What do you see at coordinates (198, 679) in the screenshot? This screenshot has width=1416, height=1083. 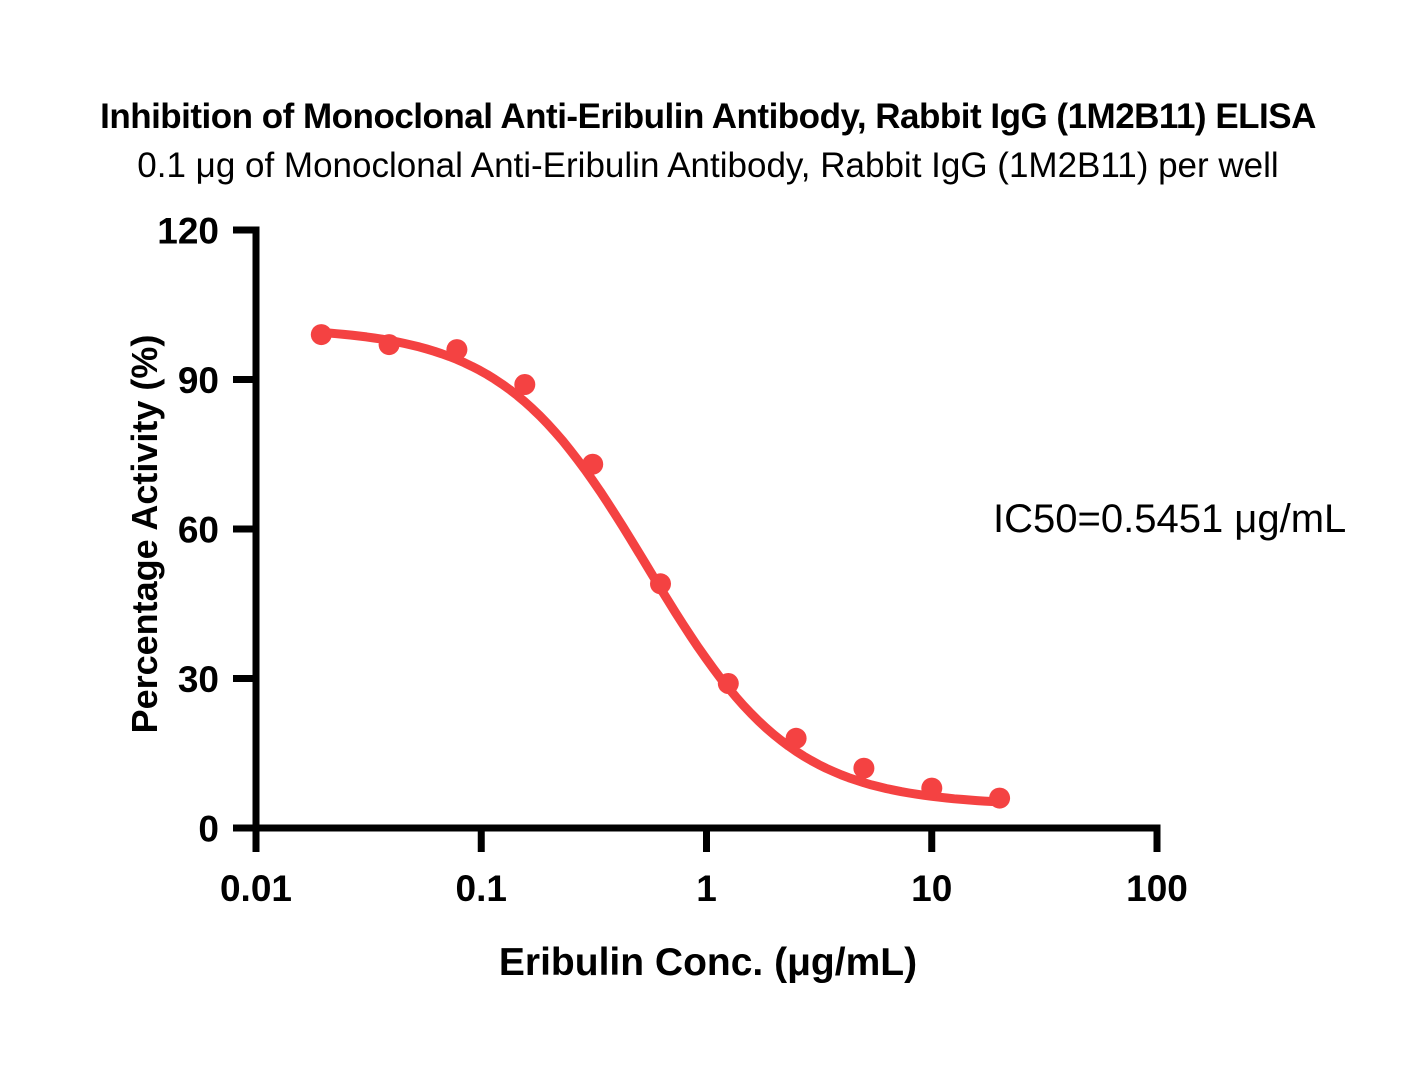 I see `y-tick-label: 30` at bounding box center [198, 679].